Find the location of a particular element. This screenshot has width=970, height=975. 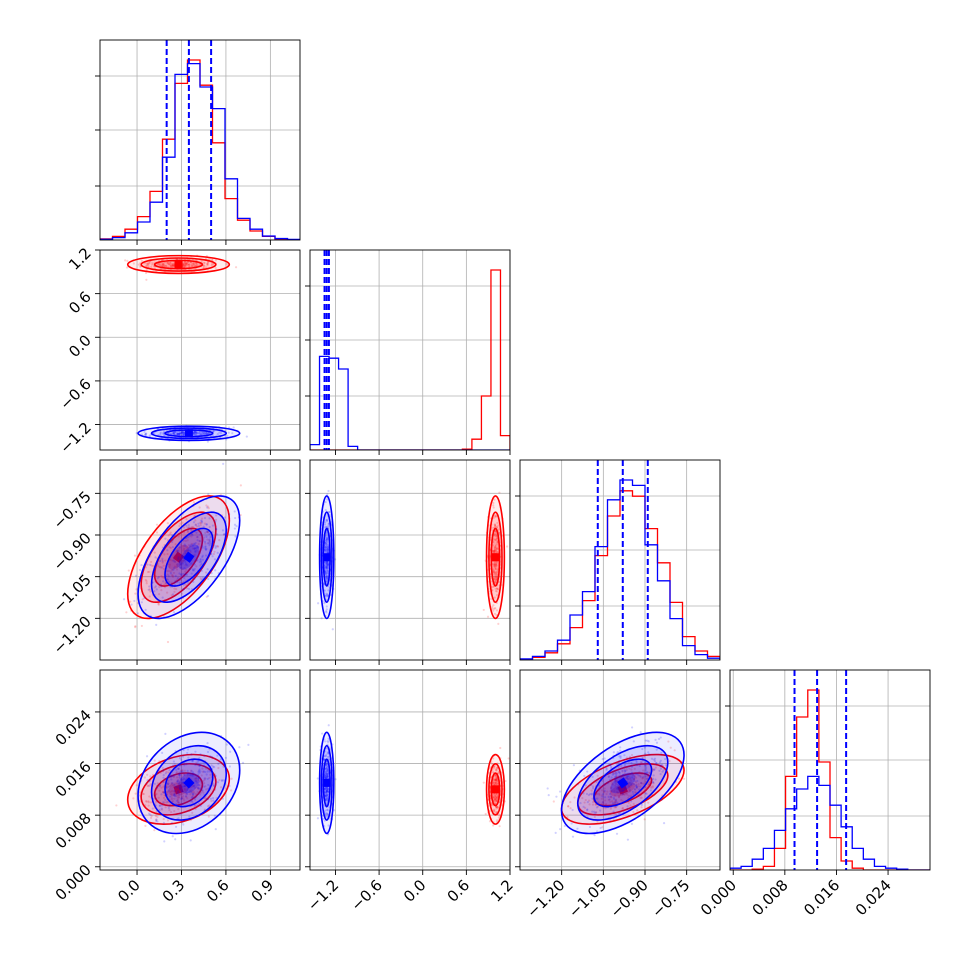

contours-red is located at coordinates (178, 264).